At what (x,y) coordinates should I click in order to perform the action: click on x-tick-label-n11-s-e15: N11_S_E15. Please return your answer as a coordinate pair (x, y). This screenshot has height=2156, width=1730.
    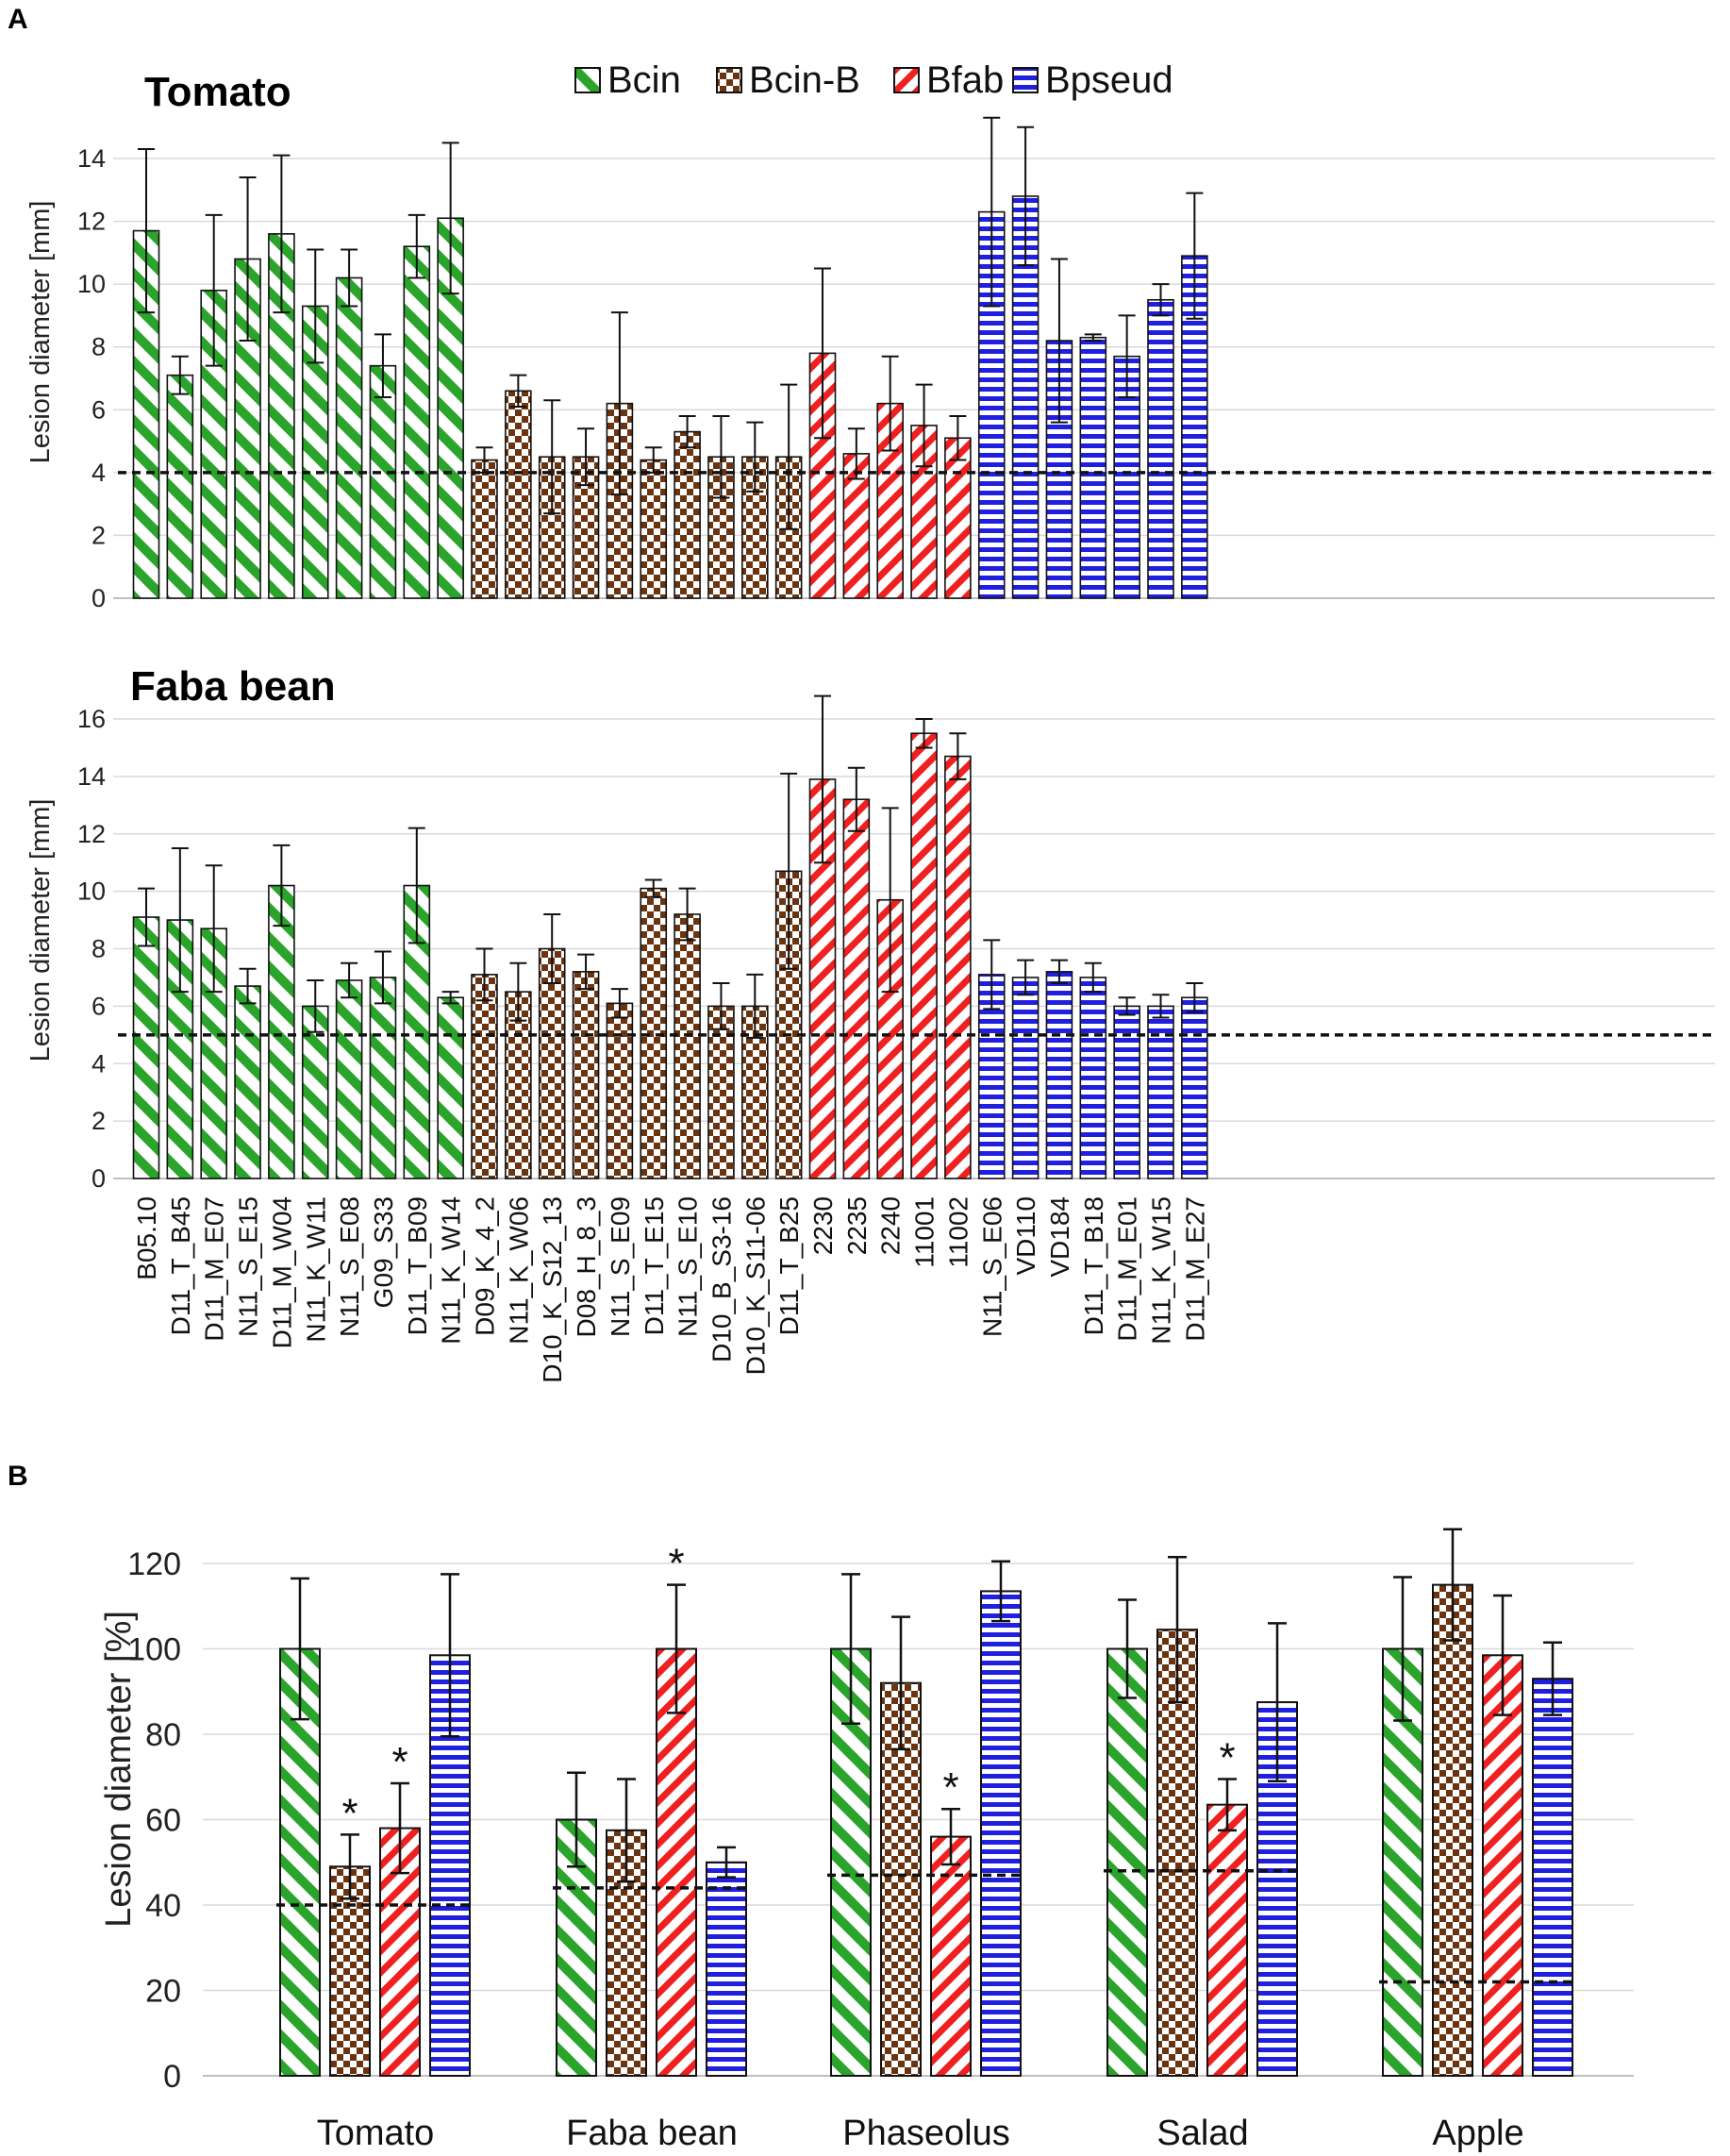
    Looking at the image, I should click on (248, 1266).